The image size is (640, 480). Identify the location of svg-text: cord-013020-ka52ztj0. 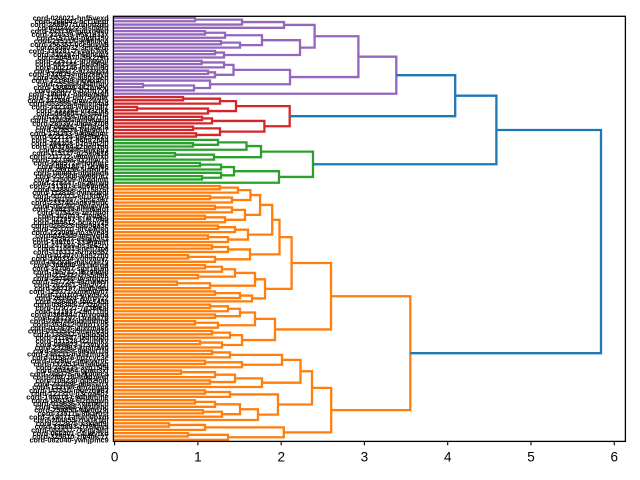
(72, 255).